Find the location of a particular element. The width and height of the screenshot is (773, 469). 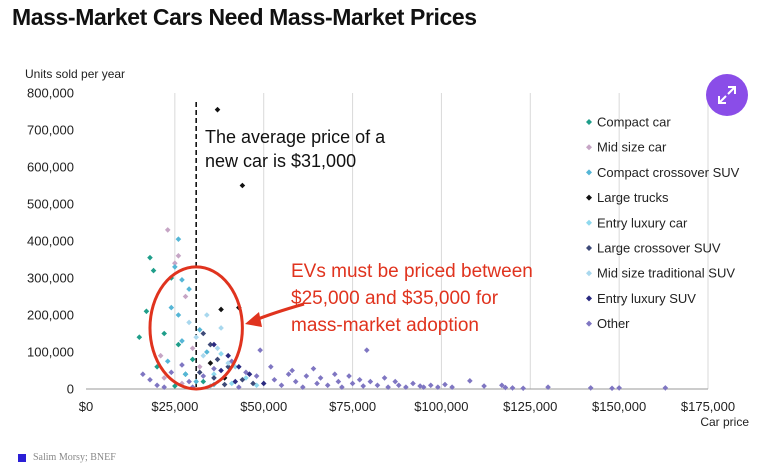

legend-label: Mid size traditional SUV is located at coordinates (666, 273).